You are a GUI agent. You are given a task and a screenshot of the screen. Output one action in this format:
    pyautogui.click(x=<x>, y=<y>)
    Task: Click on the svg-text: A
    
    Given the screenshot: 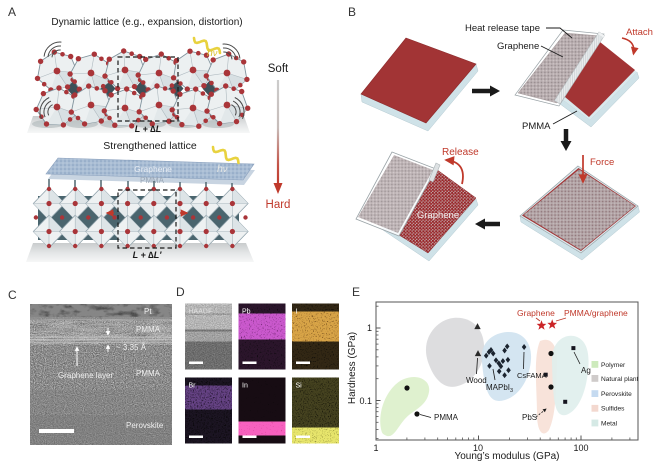 What is the action you would take?
    pyautogui.click(x=12, y=12)
    